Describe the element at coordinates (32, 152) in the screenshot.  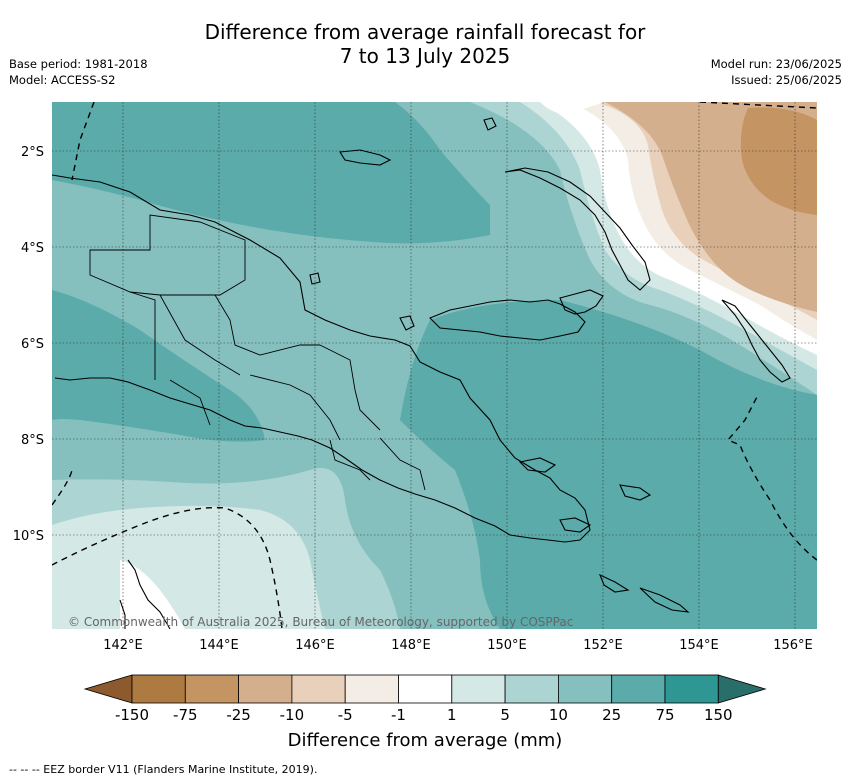
I see `lat-label: 2°S` at that location.